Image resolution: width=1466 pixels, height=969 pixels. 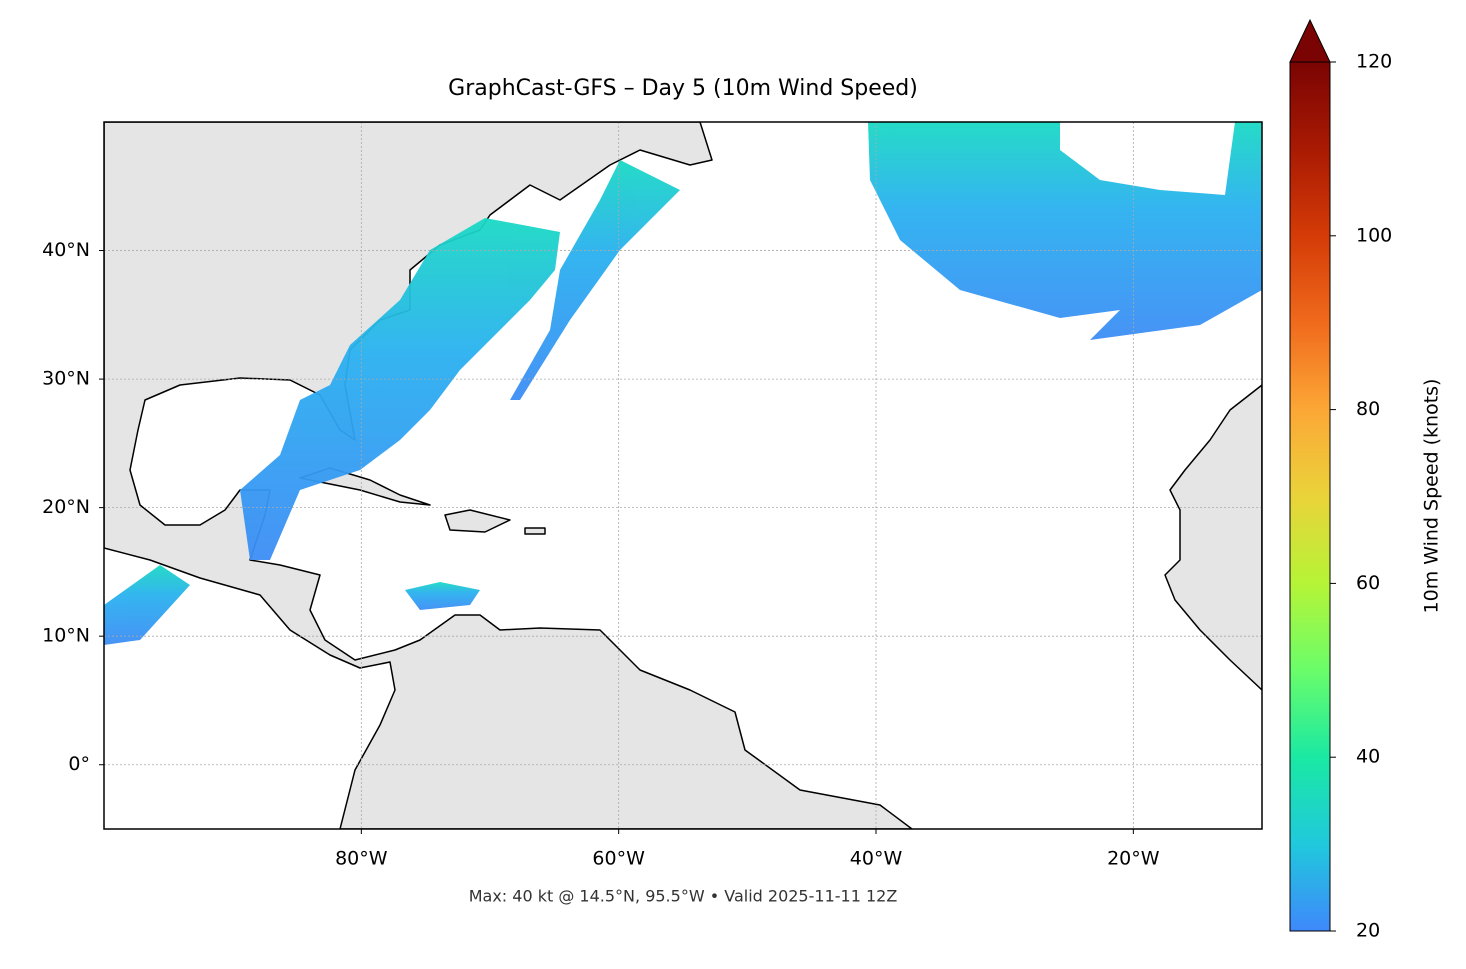 What do you see at coordinates (1133, 859) in the screenshot?
I see `lon-tick-label: 20°W` at bounding box center [1133, 859].